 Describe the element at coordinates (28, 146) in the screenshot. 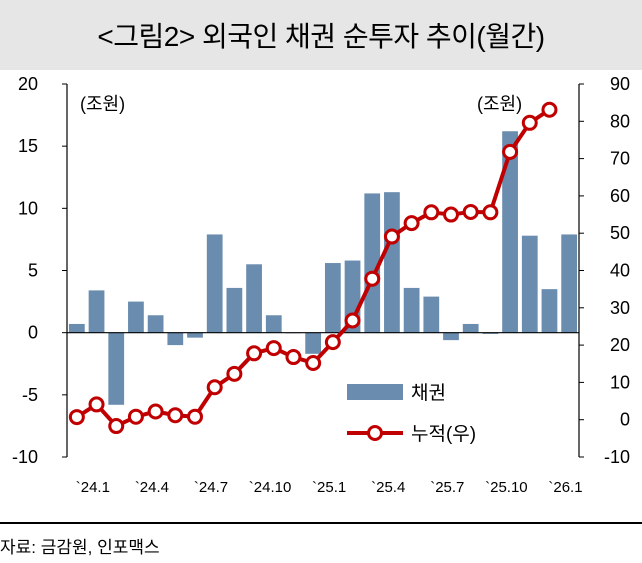

I see `left-tick-label: 15` at that location.